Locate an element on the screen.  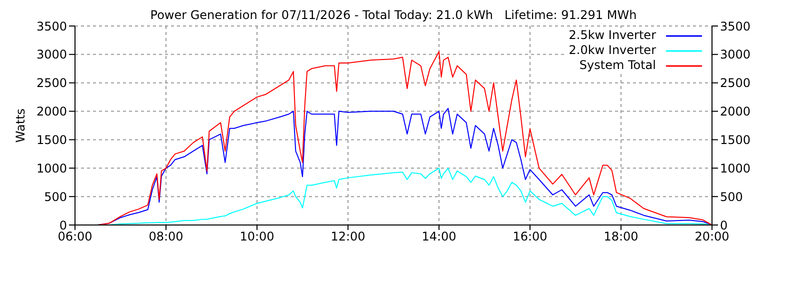
y-tick-label: 500 is located at coordinates (55, 197).